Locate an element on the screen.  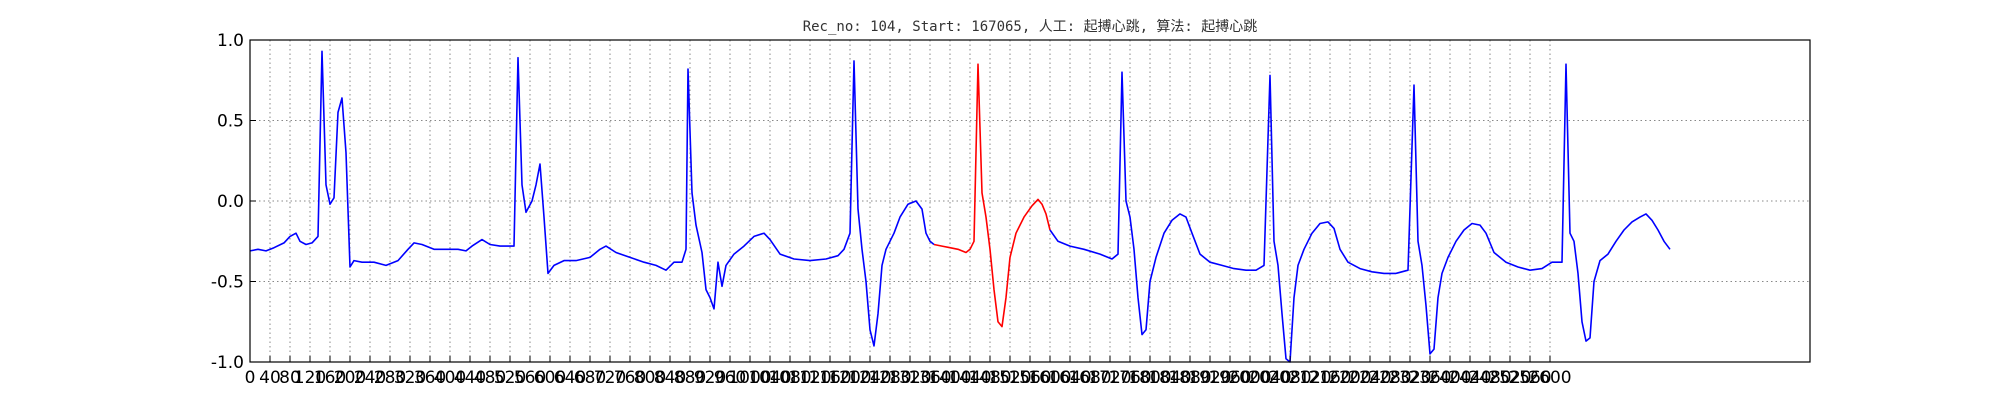
x-tick-label: 720 is located at coordinates (610, 378).